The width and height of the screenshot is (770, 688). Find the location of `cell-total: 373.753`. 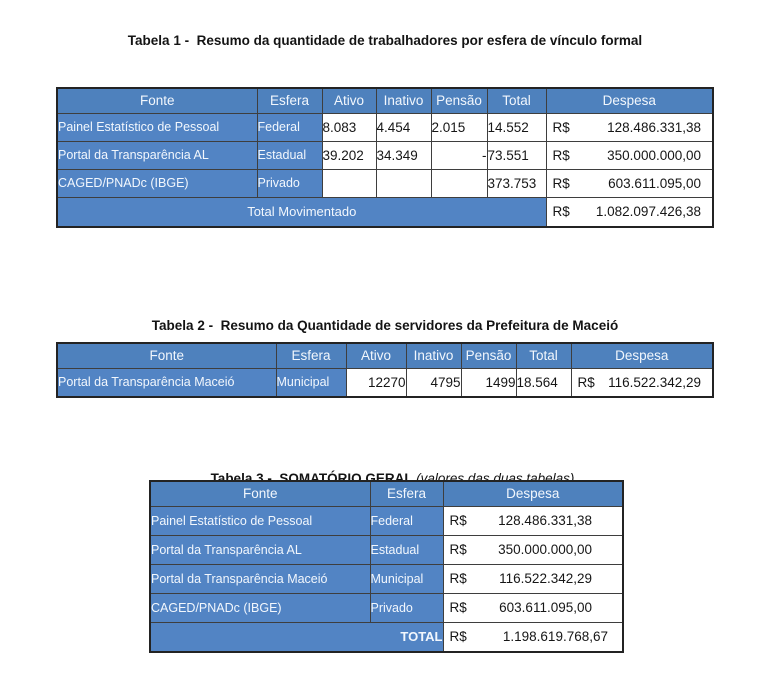

cell-total: 373.753 is located at coordinates (516, 183).